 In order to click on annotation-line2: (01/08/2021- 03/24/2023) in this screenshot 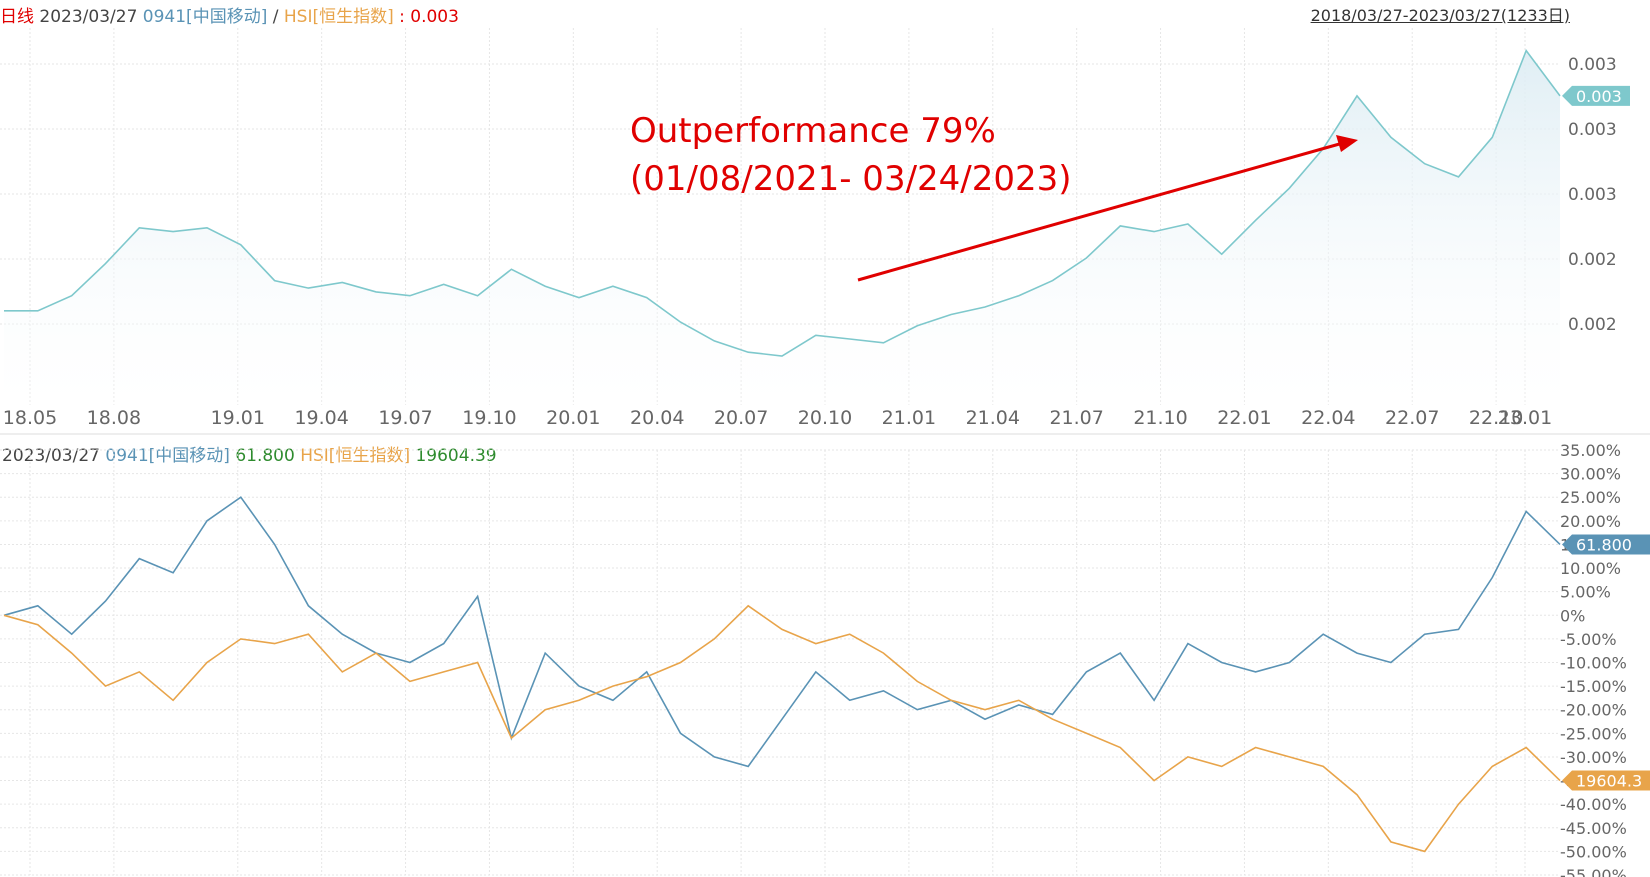, I will do `click(851, 179)`.